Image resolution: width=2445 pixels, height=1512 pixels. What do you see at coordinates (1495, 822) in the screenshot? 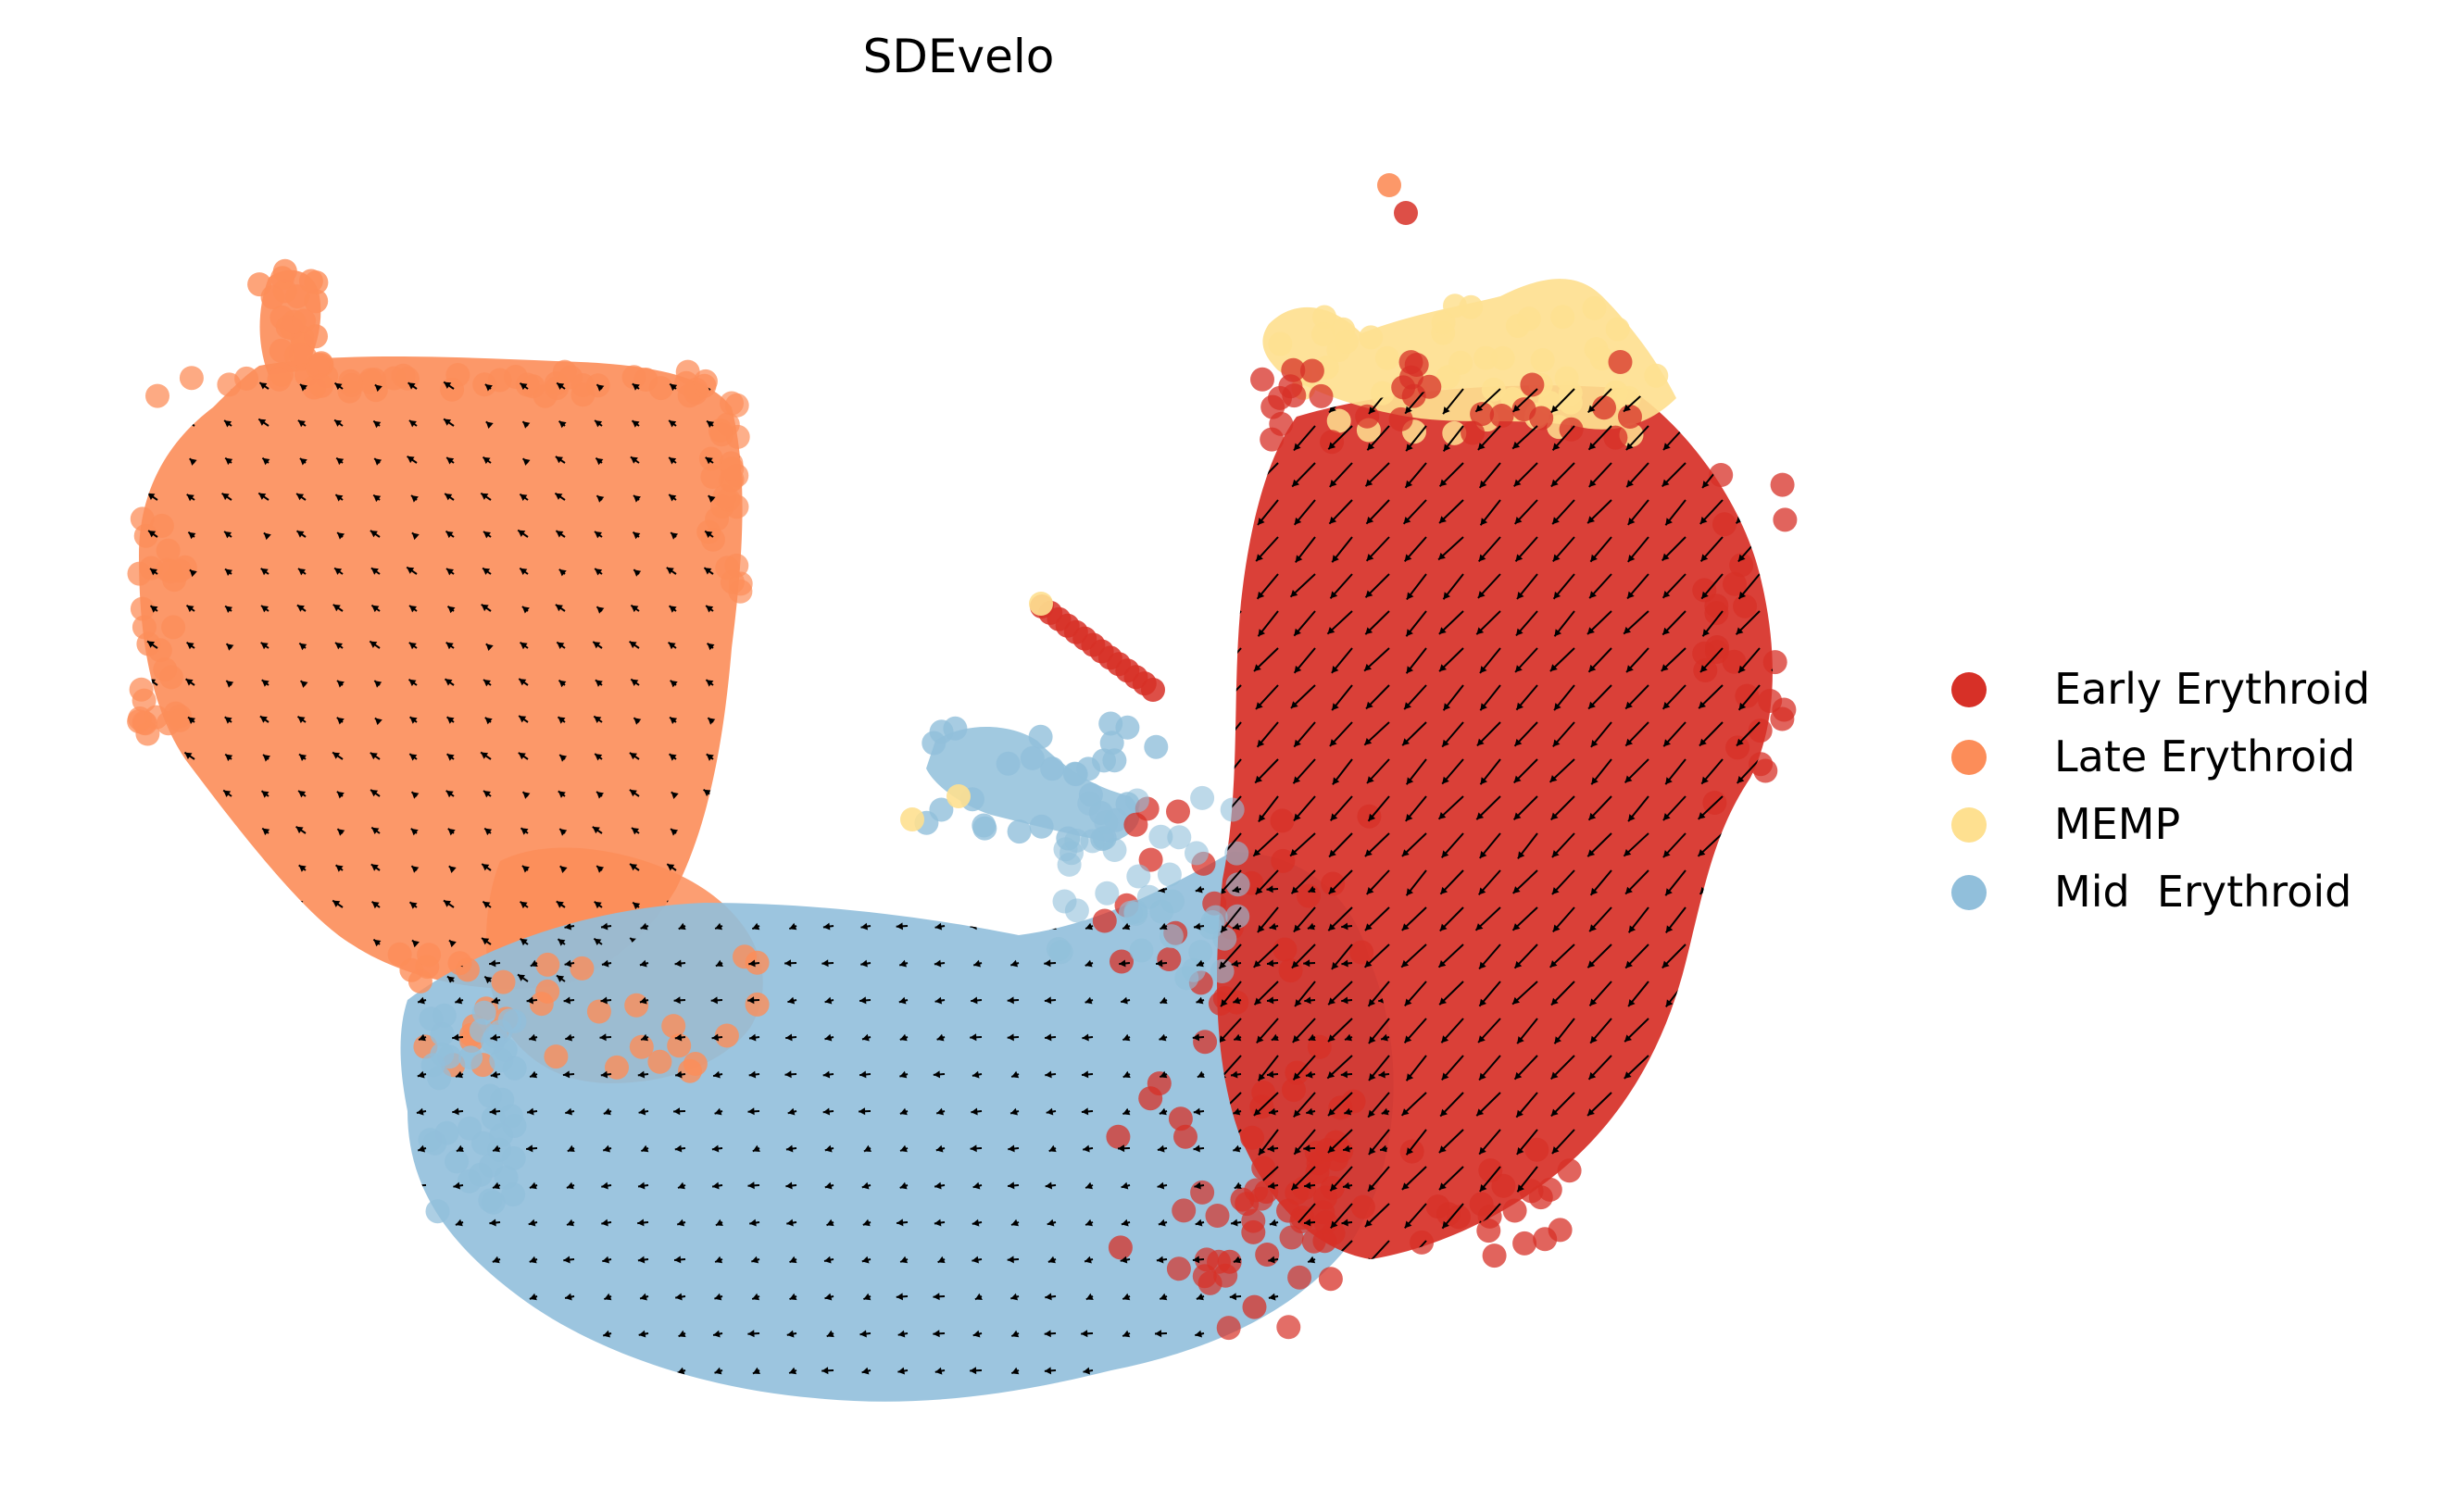
I see `early-erythroid-region` at bounding box center [1495, 822].